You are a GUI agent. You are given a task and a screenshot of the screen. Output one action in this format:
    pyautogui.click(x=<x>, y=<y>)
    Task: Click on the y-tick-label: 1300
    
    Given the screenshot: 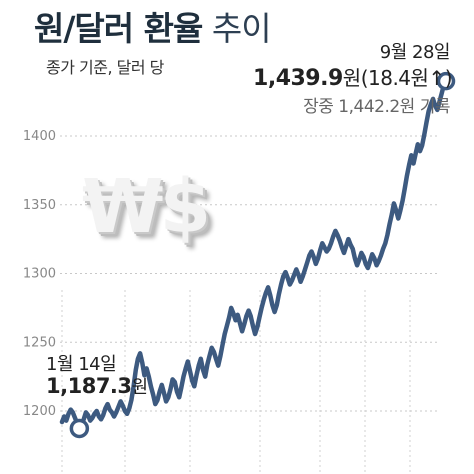 What is the action you would take?
    pyautogui.click(x=39, y=274)
    